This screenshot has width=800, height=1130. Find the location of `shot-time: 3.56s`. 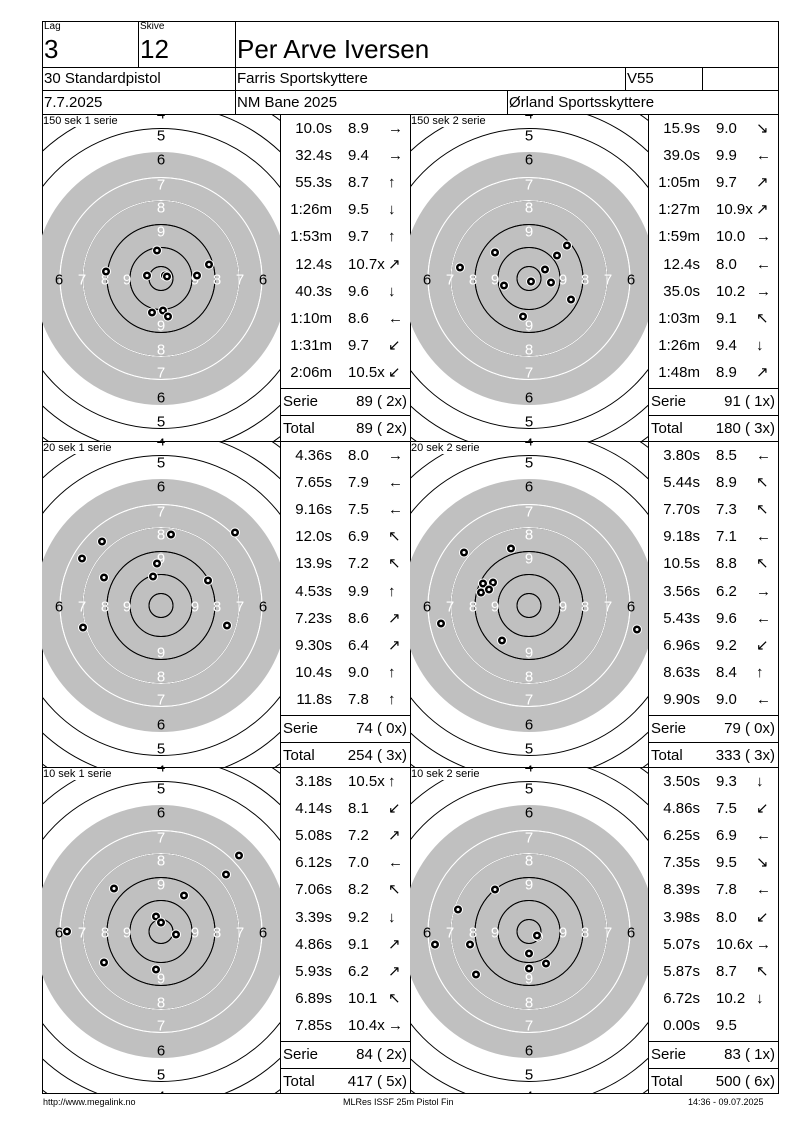

shot-time: 3.56s is located at coordinates (681, 591).